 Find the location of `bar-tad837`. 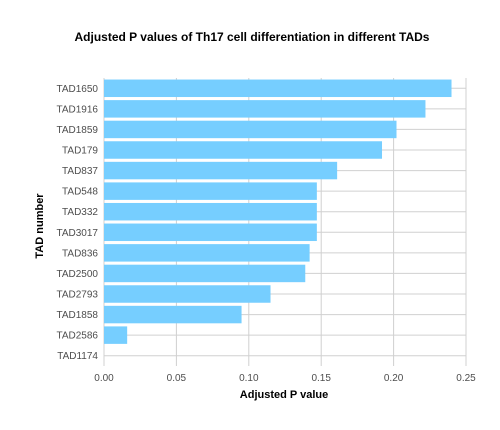

bar-tad837 is located at coordinates (221, 170).